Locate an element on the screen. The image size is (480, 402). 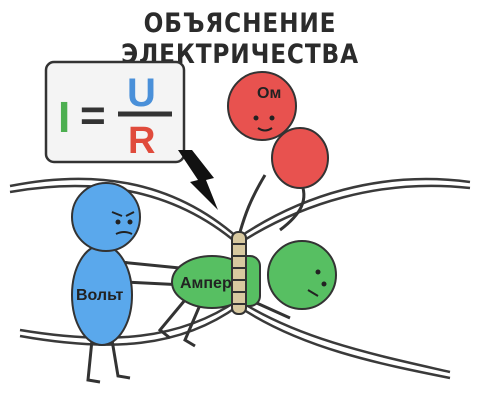
formula-box: I = U R is located at coordinates (115, 112).